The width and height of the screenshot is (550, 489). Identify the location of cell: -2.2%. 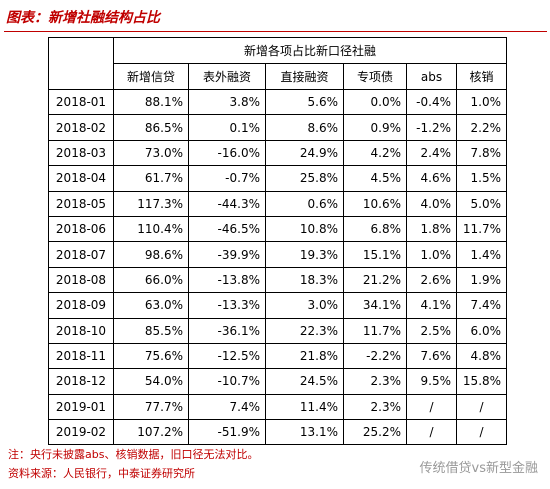
(375, 356).